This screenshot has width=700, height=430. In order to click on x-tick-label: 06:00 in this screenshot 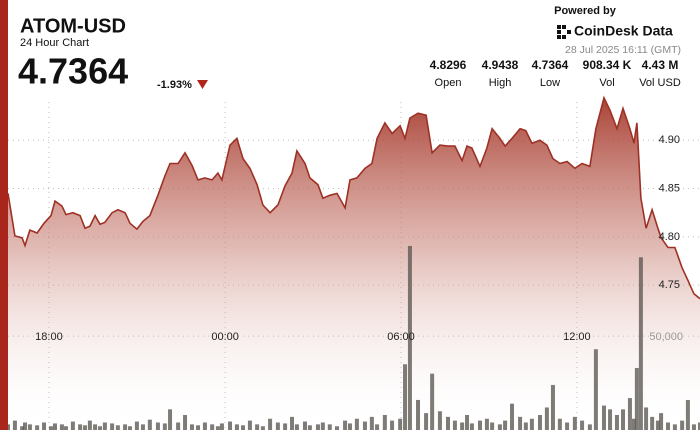, I will do `click(401, 337)`.